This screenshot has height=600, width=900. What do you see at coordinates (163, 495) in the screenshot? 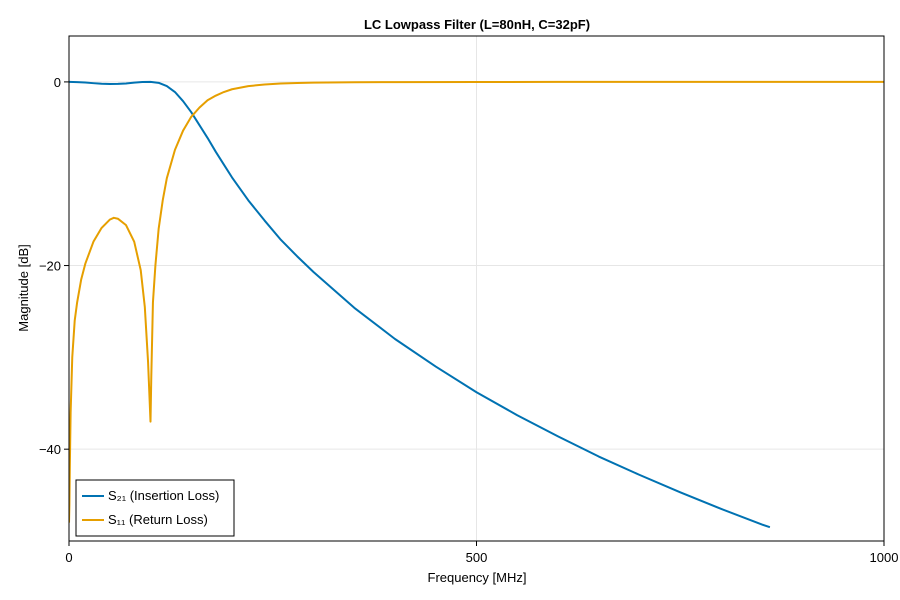
I see `legend-label-s21: S₂₁ (Insertion Loss)` at bounding box center [163, 495].